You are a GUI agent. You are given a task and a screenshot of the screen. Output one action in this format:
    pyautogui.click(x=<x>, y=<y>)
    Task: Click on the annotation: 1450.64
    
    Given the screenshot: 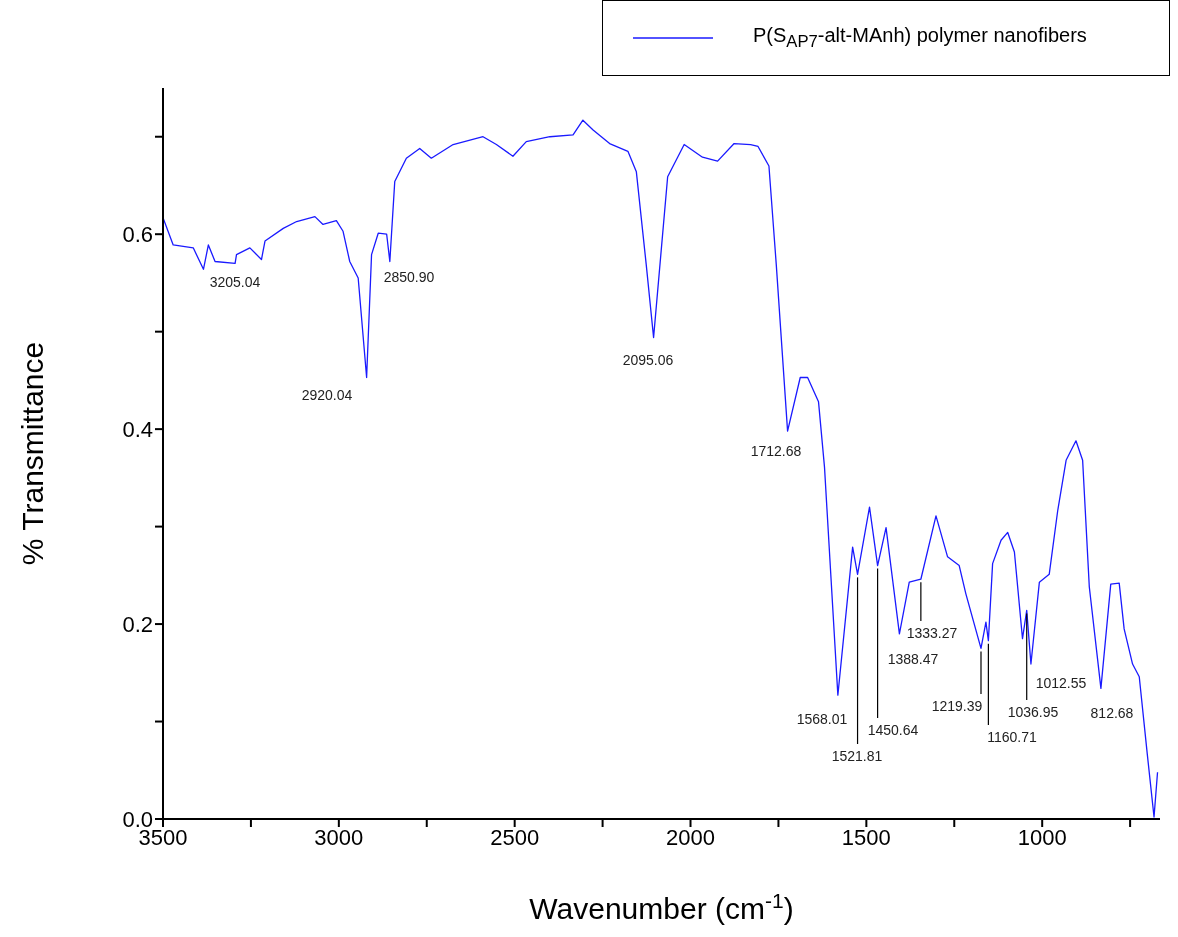 What is the action you would take?
    pyautogui.click(x=893, y=730)
    